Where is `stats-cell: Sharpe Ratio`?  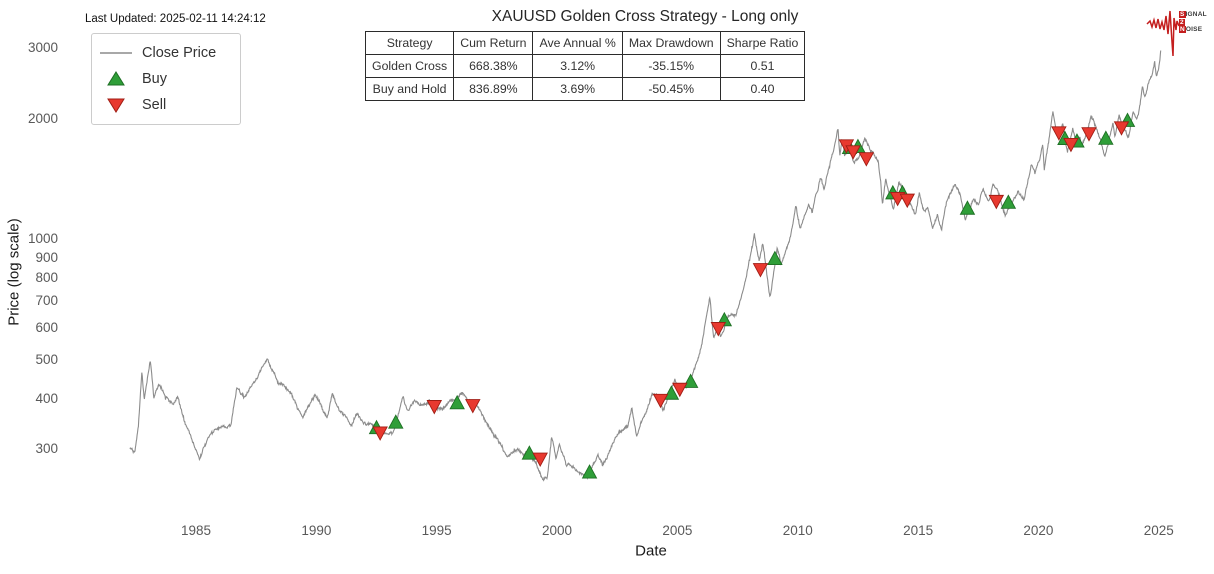
stats-cell: Sharpe Ratio is located at coordinates (762, 43).